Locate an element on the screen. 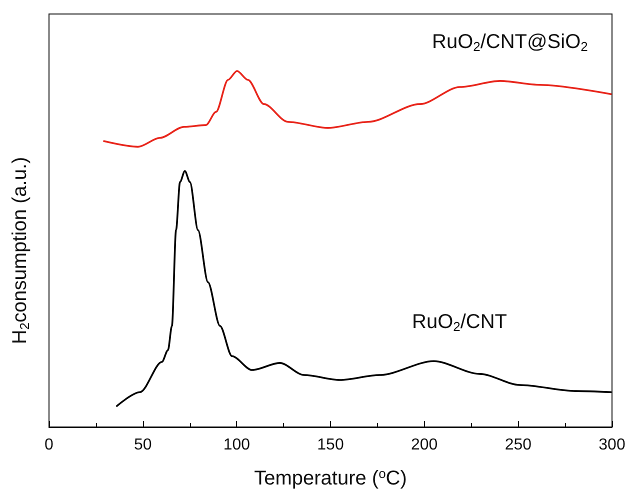 This screenshot has width=632, height=501. x-tick-label: 50 is located at coordinates (143, 445).